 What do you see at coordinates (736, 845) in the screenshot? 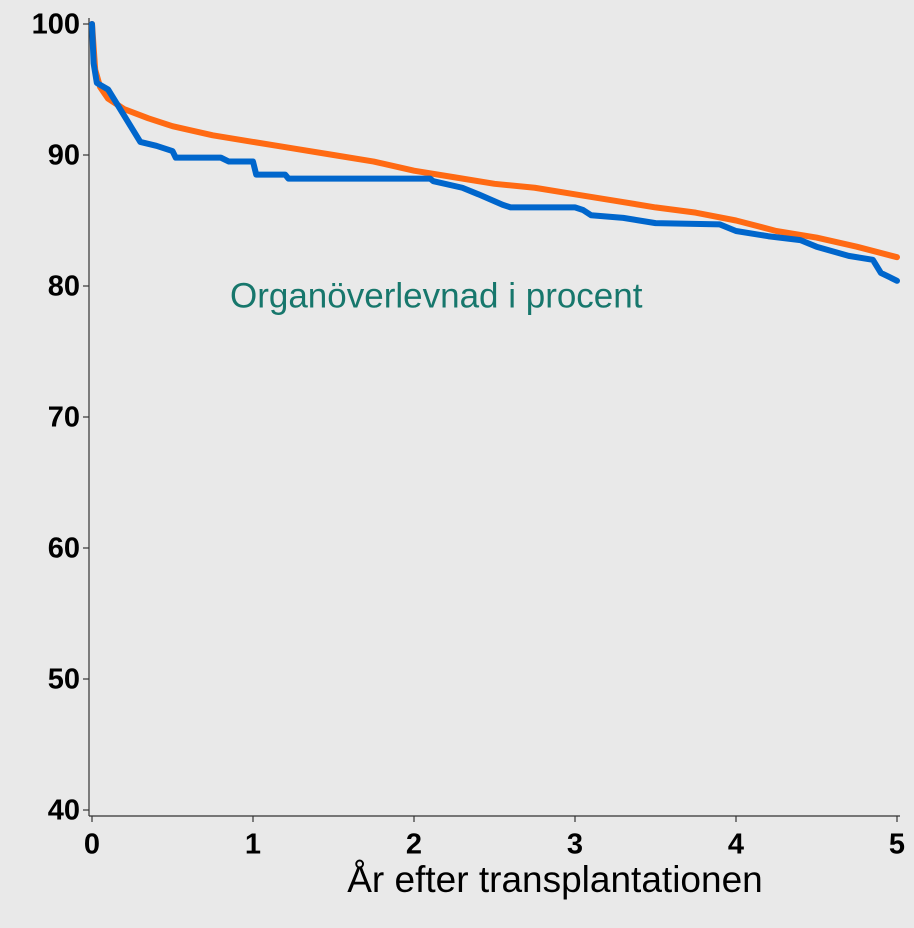
I see `x-tick-label: 4` at bounding box center [736, 845].